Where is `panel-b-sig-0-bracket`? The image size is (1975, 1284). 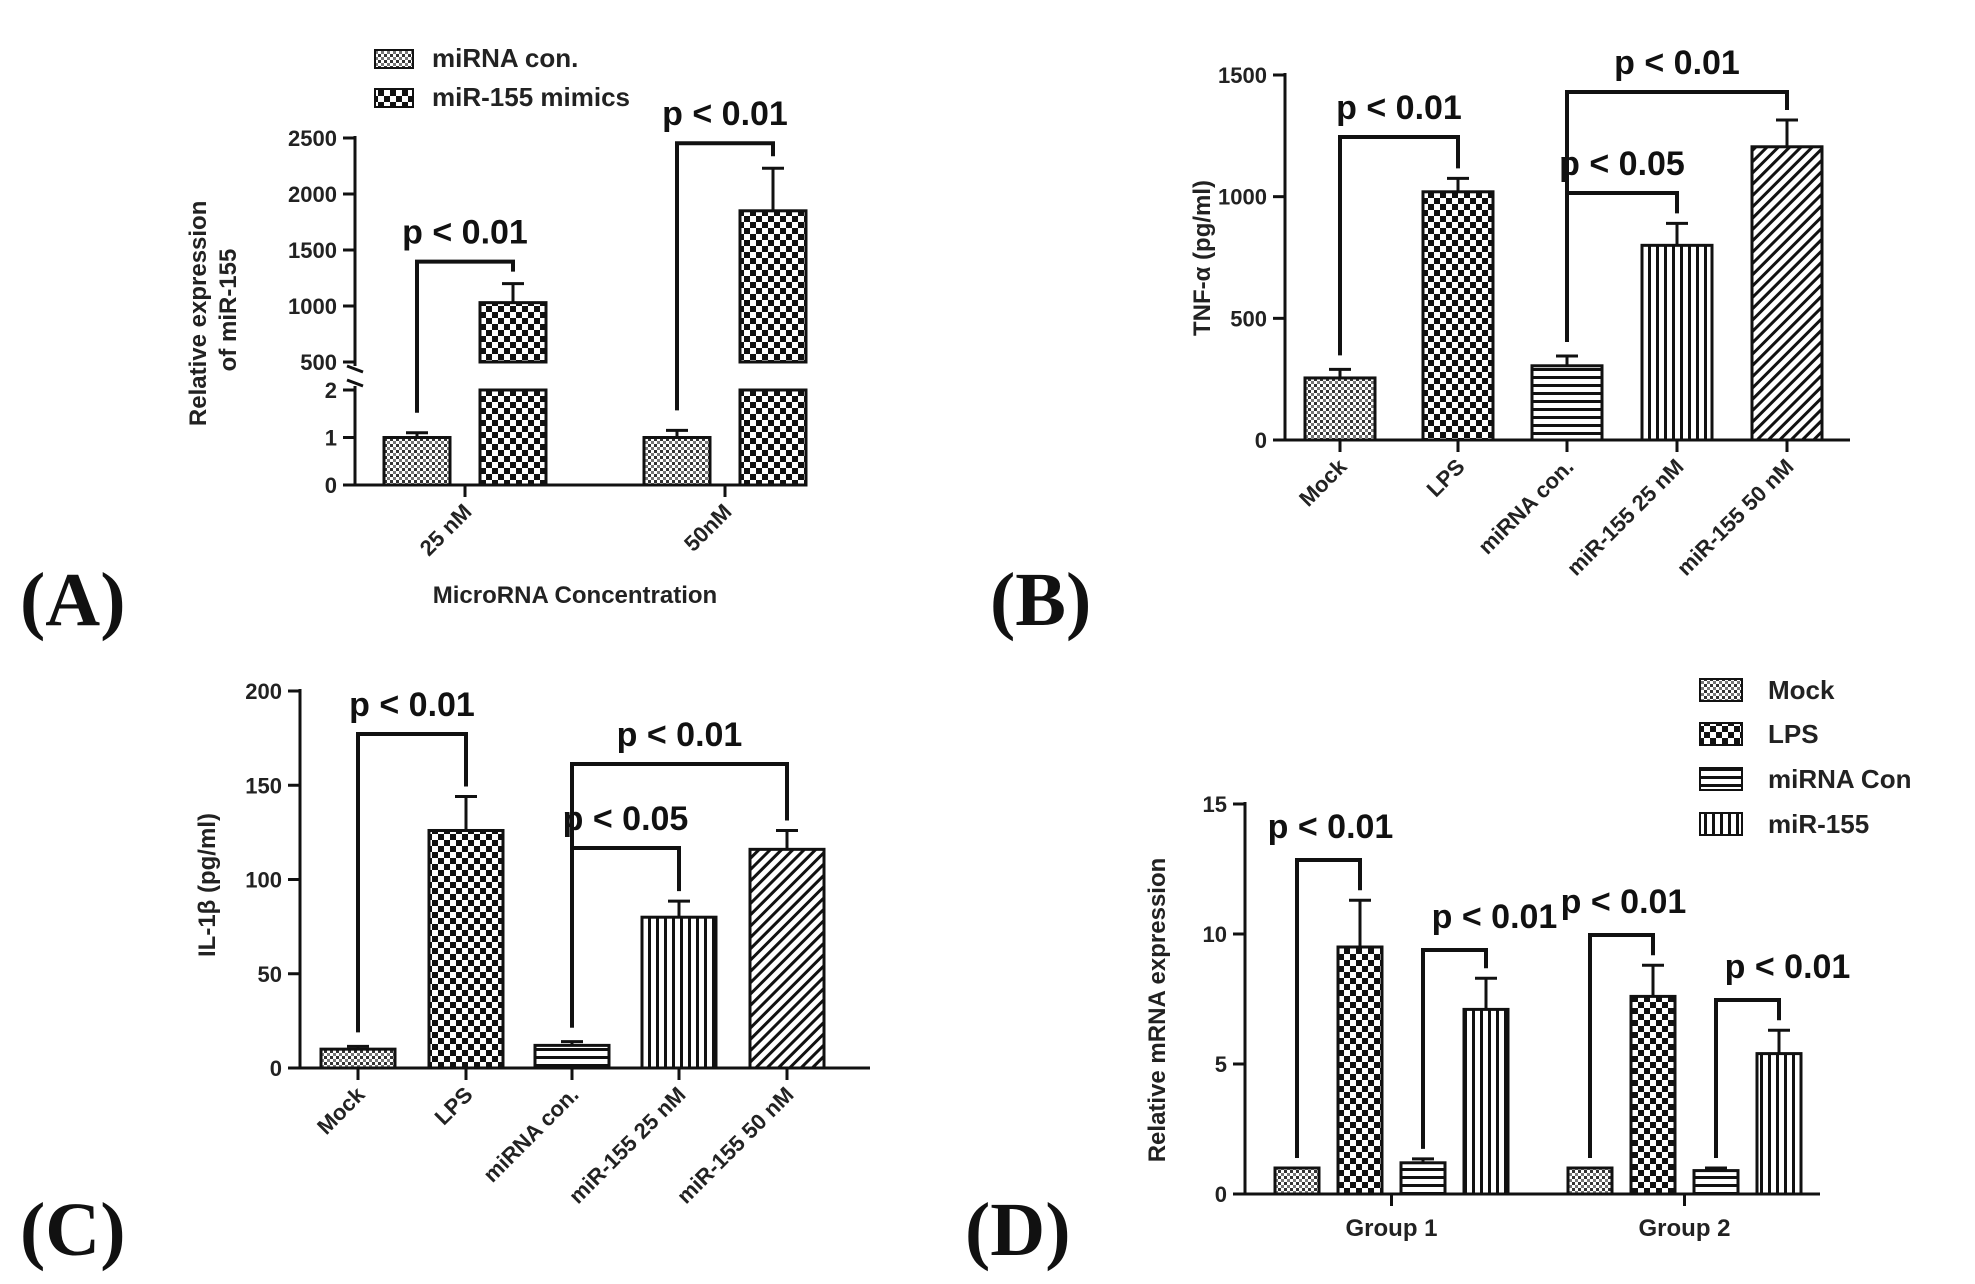
panel-b-sig-0-bracket is located at coordinates (1399, 245).